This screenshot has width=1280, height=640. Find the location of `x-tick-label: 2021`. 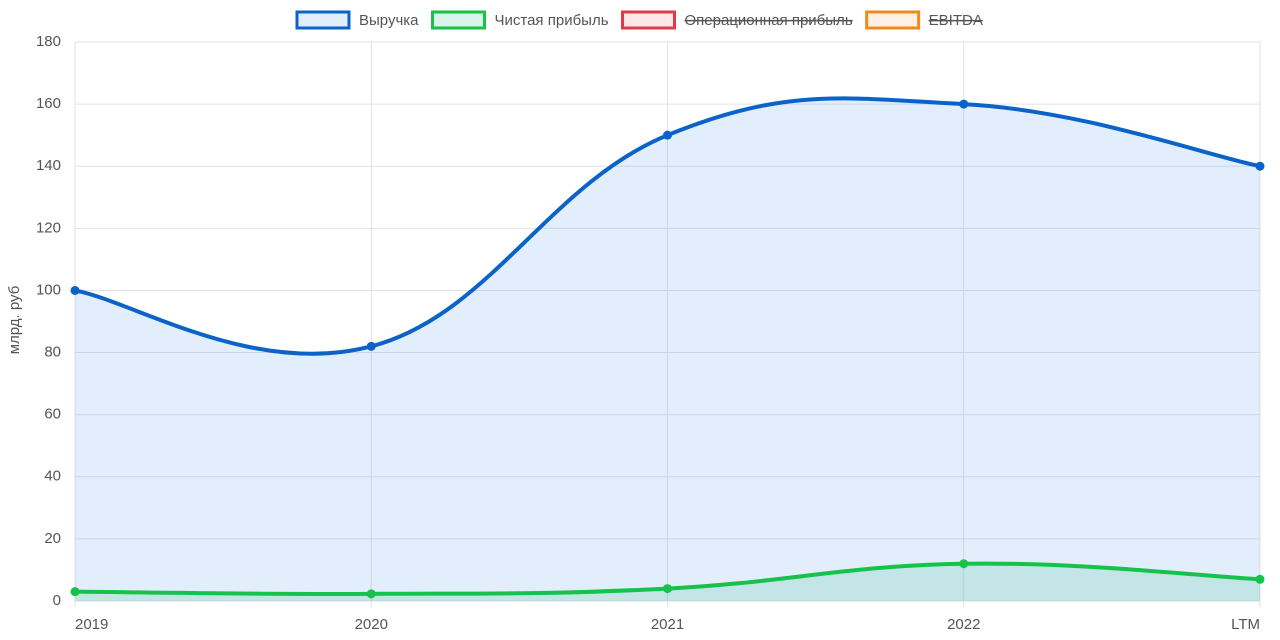

x-tick-label: 2021 is located at coordinates (667, 624).